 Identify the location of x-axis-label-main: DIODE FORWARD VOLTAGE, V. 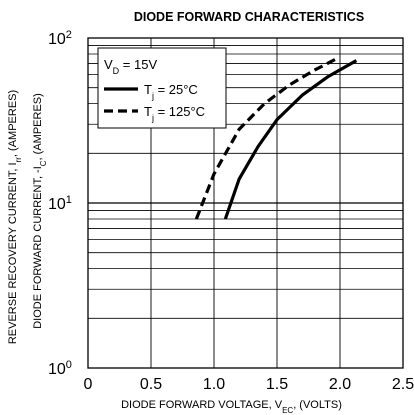
(202, 405).